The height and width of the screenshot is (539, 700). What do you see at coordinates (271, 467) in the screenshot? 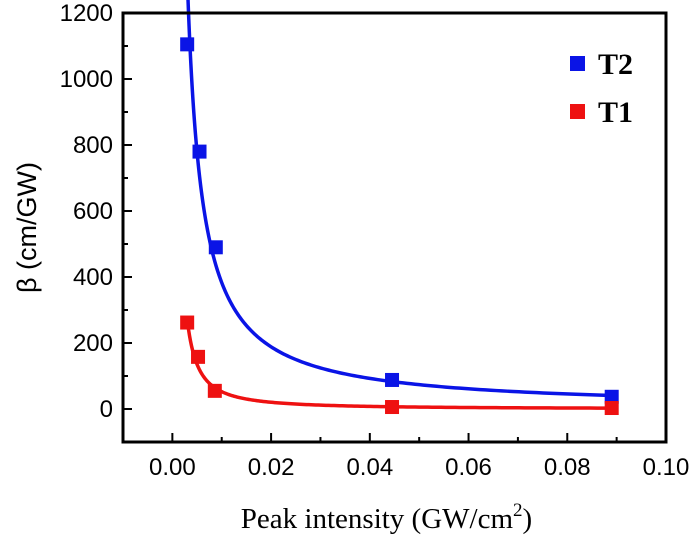
I see `x-tick-label: 0.02` at bounding box center [271, 467].